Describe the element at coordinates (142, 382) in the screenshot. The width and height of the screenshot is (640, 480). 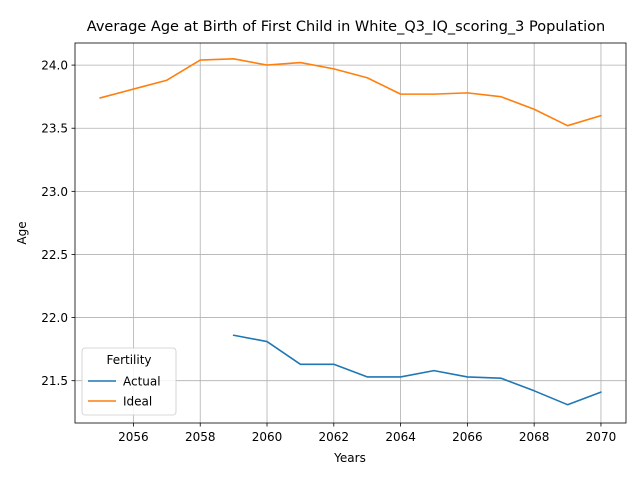
I see `legend-label-actual: Actual` at that location.